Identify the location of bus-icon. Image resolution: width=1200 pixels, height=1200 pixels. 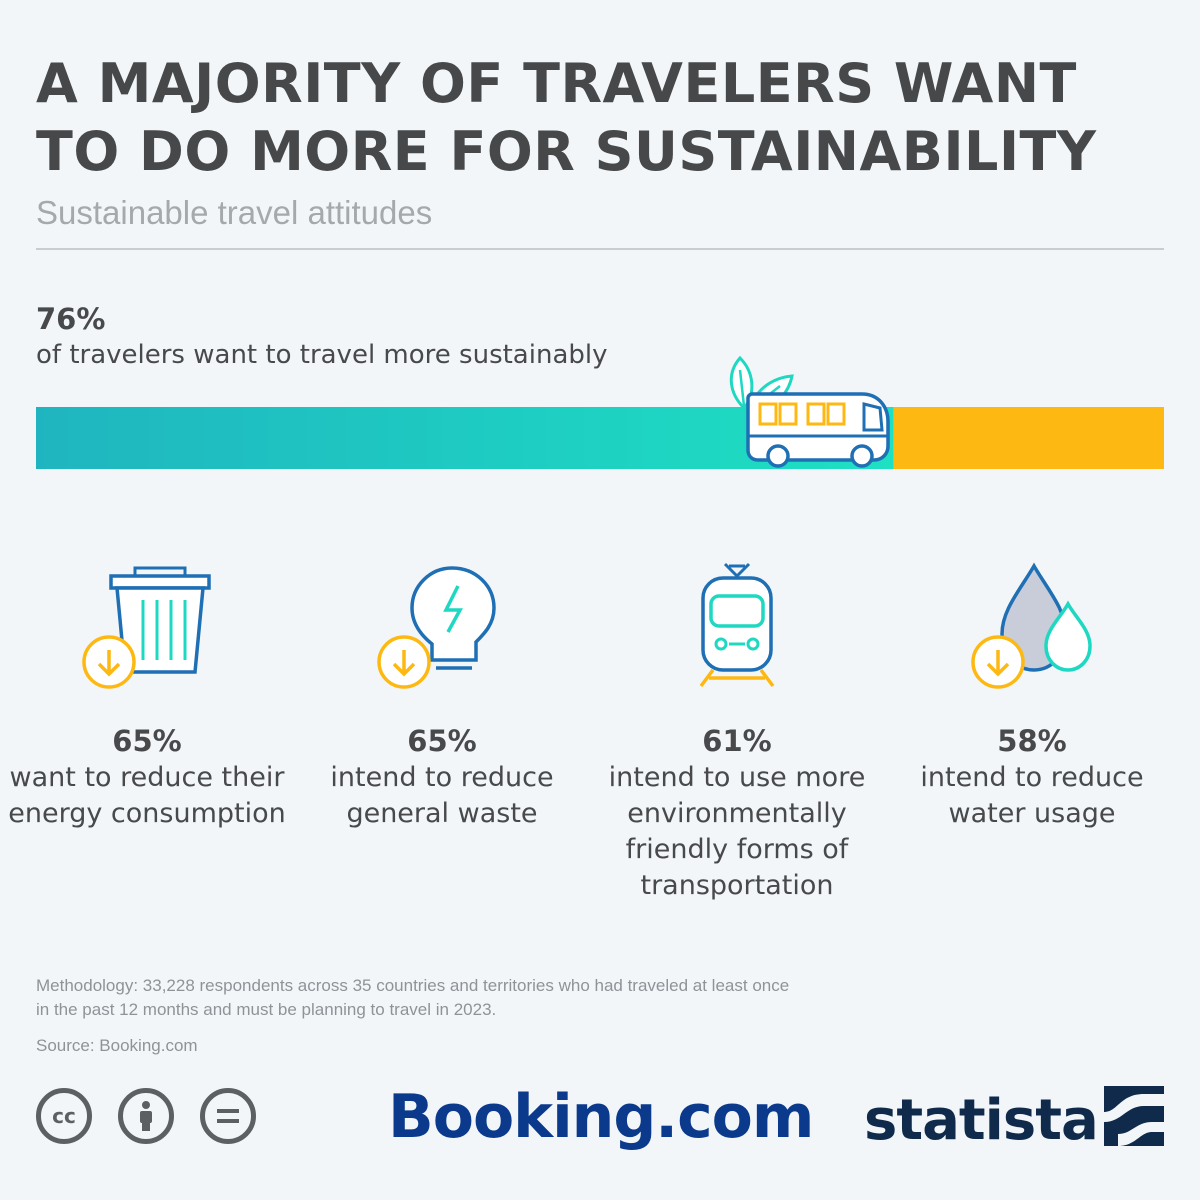
(809, 411).